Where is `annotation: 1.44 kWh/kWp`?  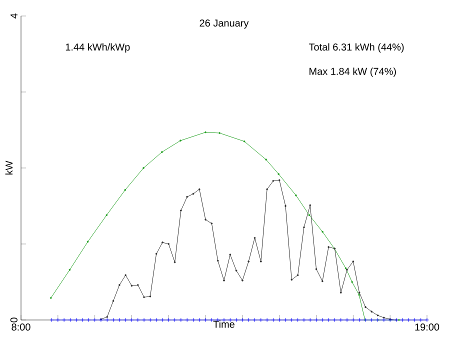 annotation: 1.44 kWh/kWp is located at coordinates (98, 48).